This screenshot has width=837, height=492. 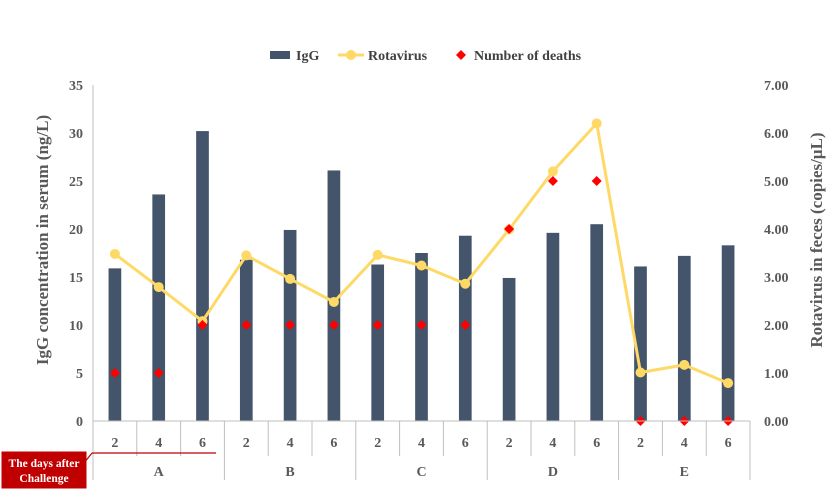 What do you see at coordinates (159, 472) in the screenshot?
I see `group-label: A` at bounding box center [159, 472].